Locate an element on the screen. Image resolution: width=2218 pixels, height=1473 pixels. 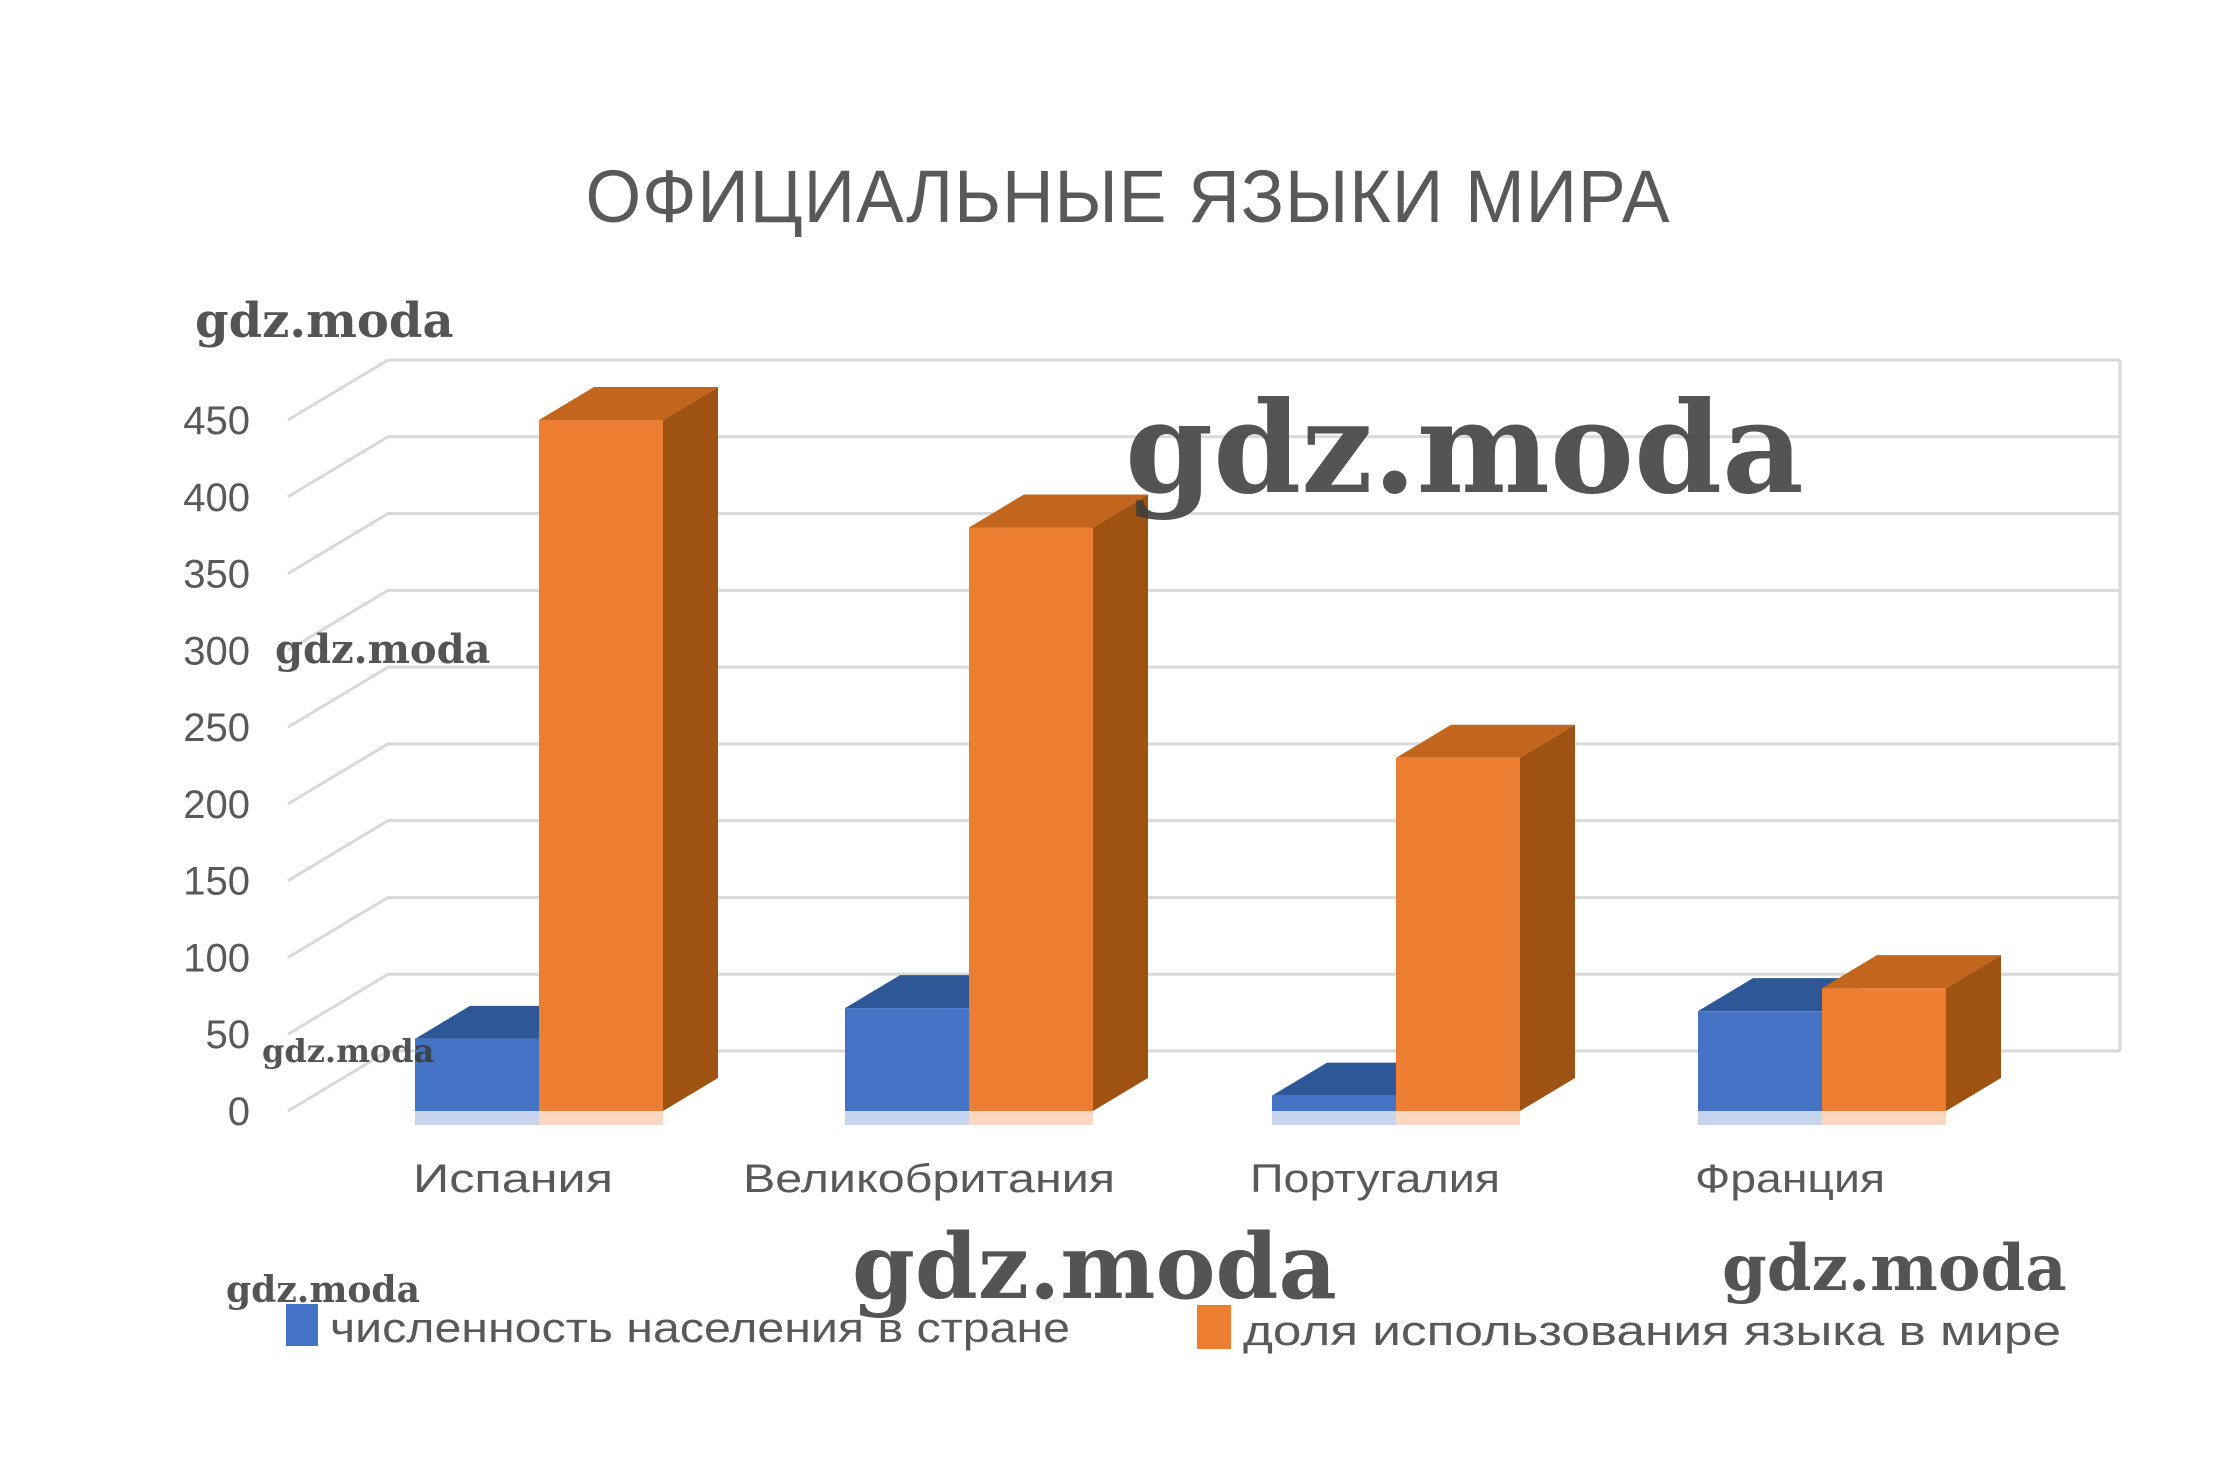
y-axis-tick-labels: 0 50 100 150 200 250 300 350 400 450 is located at coordinates (216, 766).